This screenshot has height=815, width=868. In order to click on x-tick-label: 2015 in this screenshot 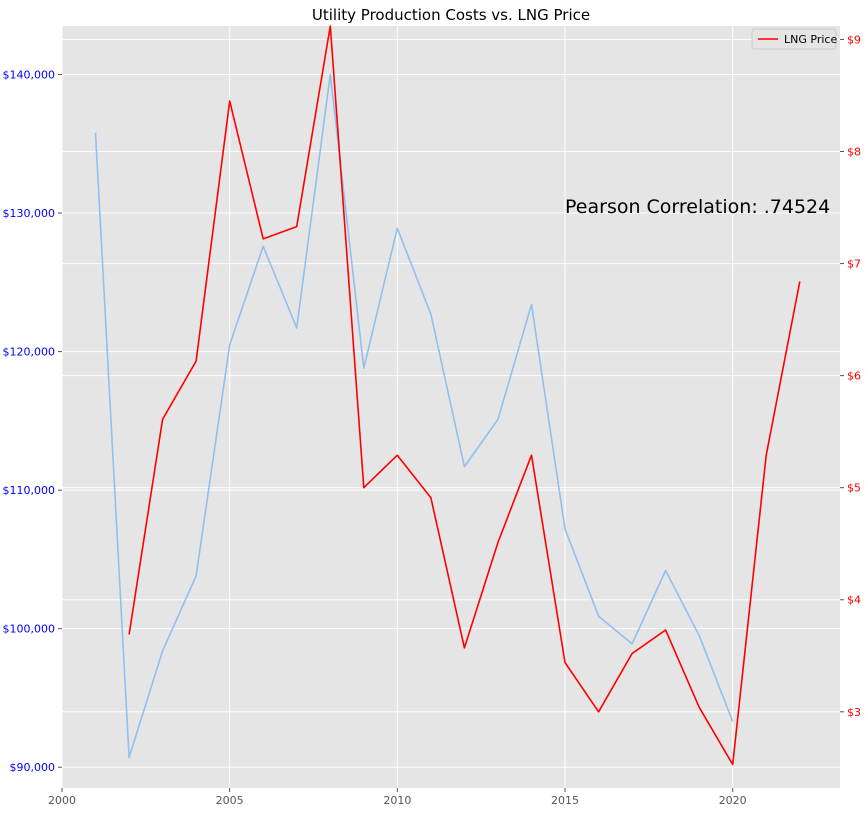, I will do `click(565, 800)`.